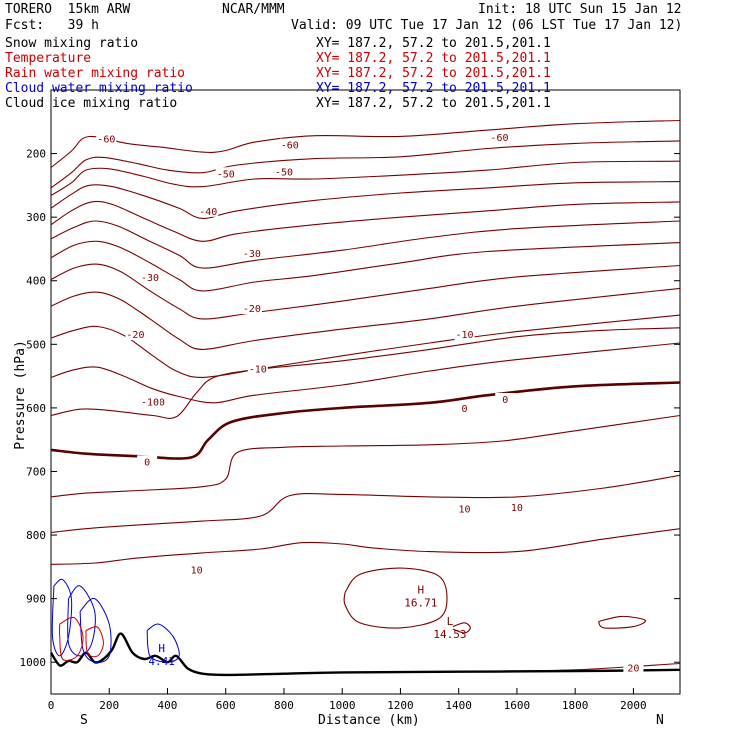 Image resolution: width=740 pixels, height=740 pixels. I want to click on x-tick-label: 400, so click(168, 705).